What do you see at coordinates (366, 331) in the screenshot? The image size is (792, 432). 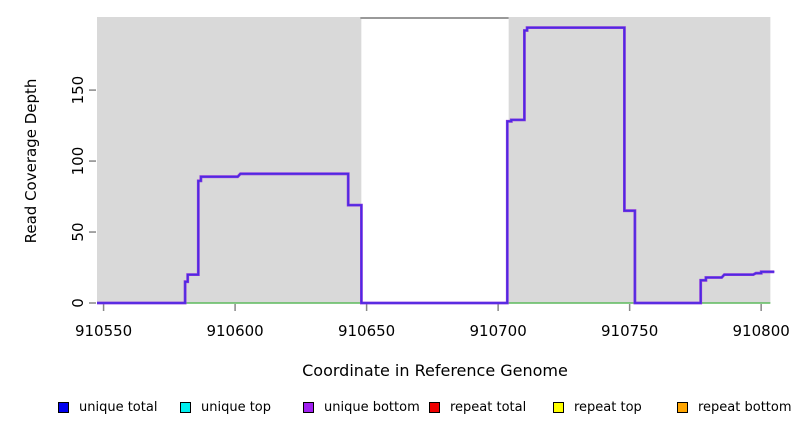 I see `x-tick-label: 910650` at bounding box center [366, 331].